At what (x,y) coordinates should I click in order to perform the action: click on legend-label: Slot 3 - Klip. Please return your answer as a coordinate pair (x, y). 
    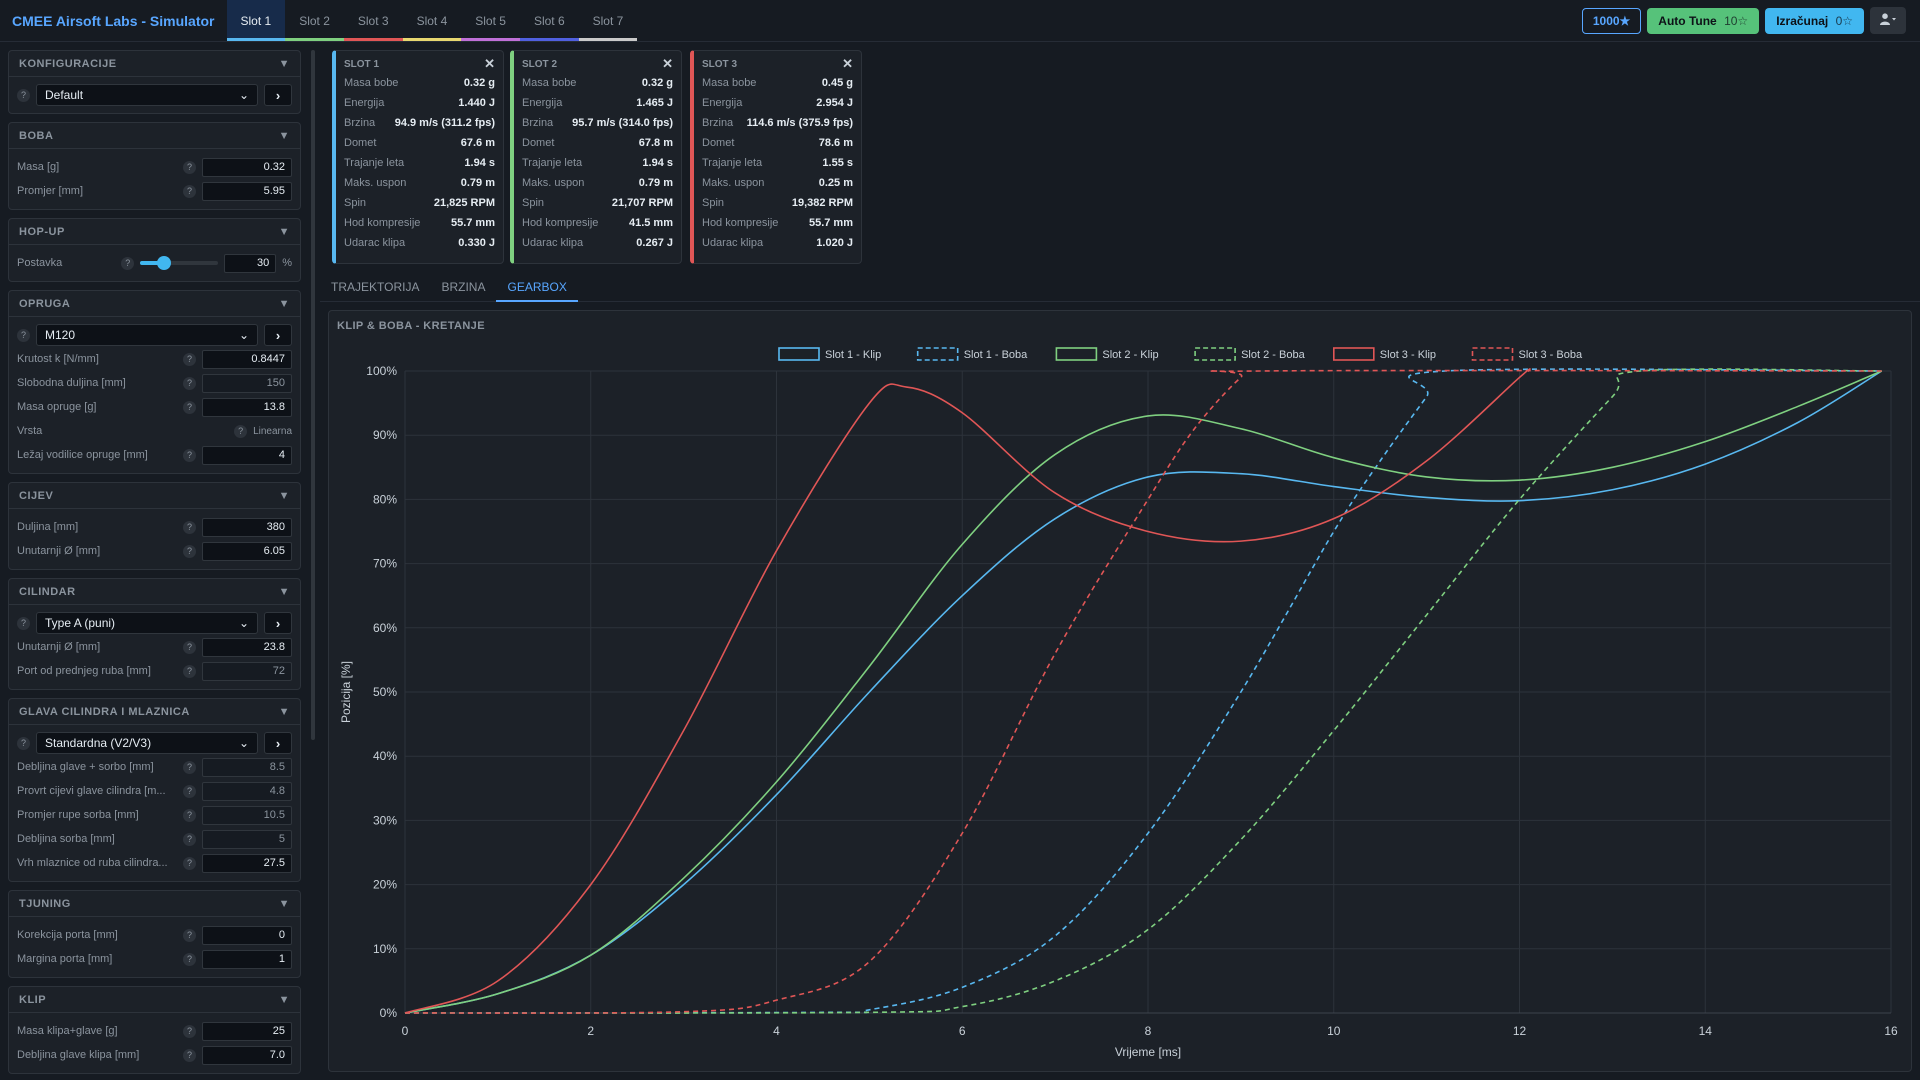
    Looking at the image, I should click on (1408, 355).